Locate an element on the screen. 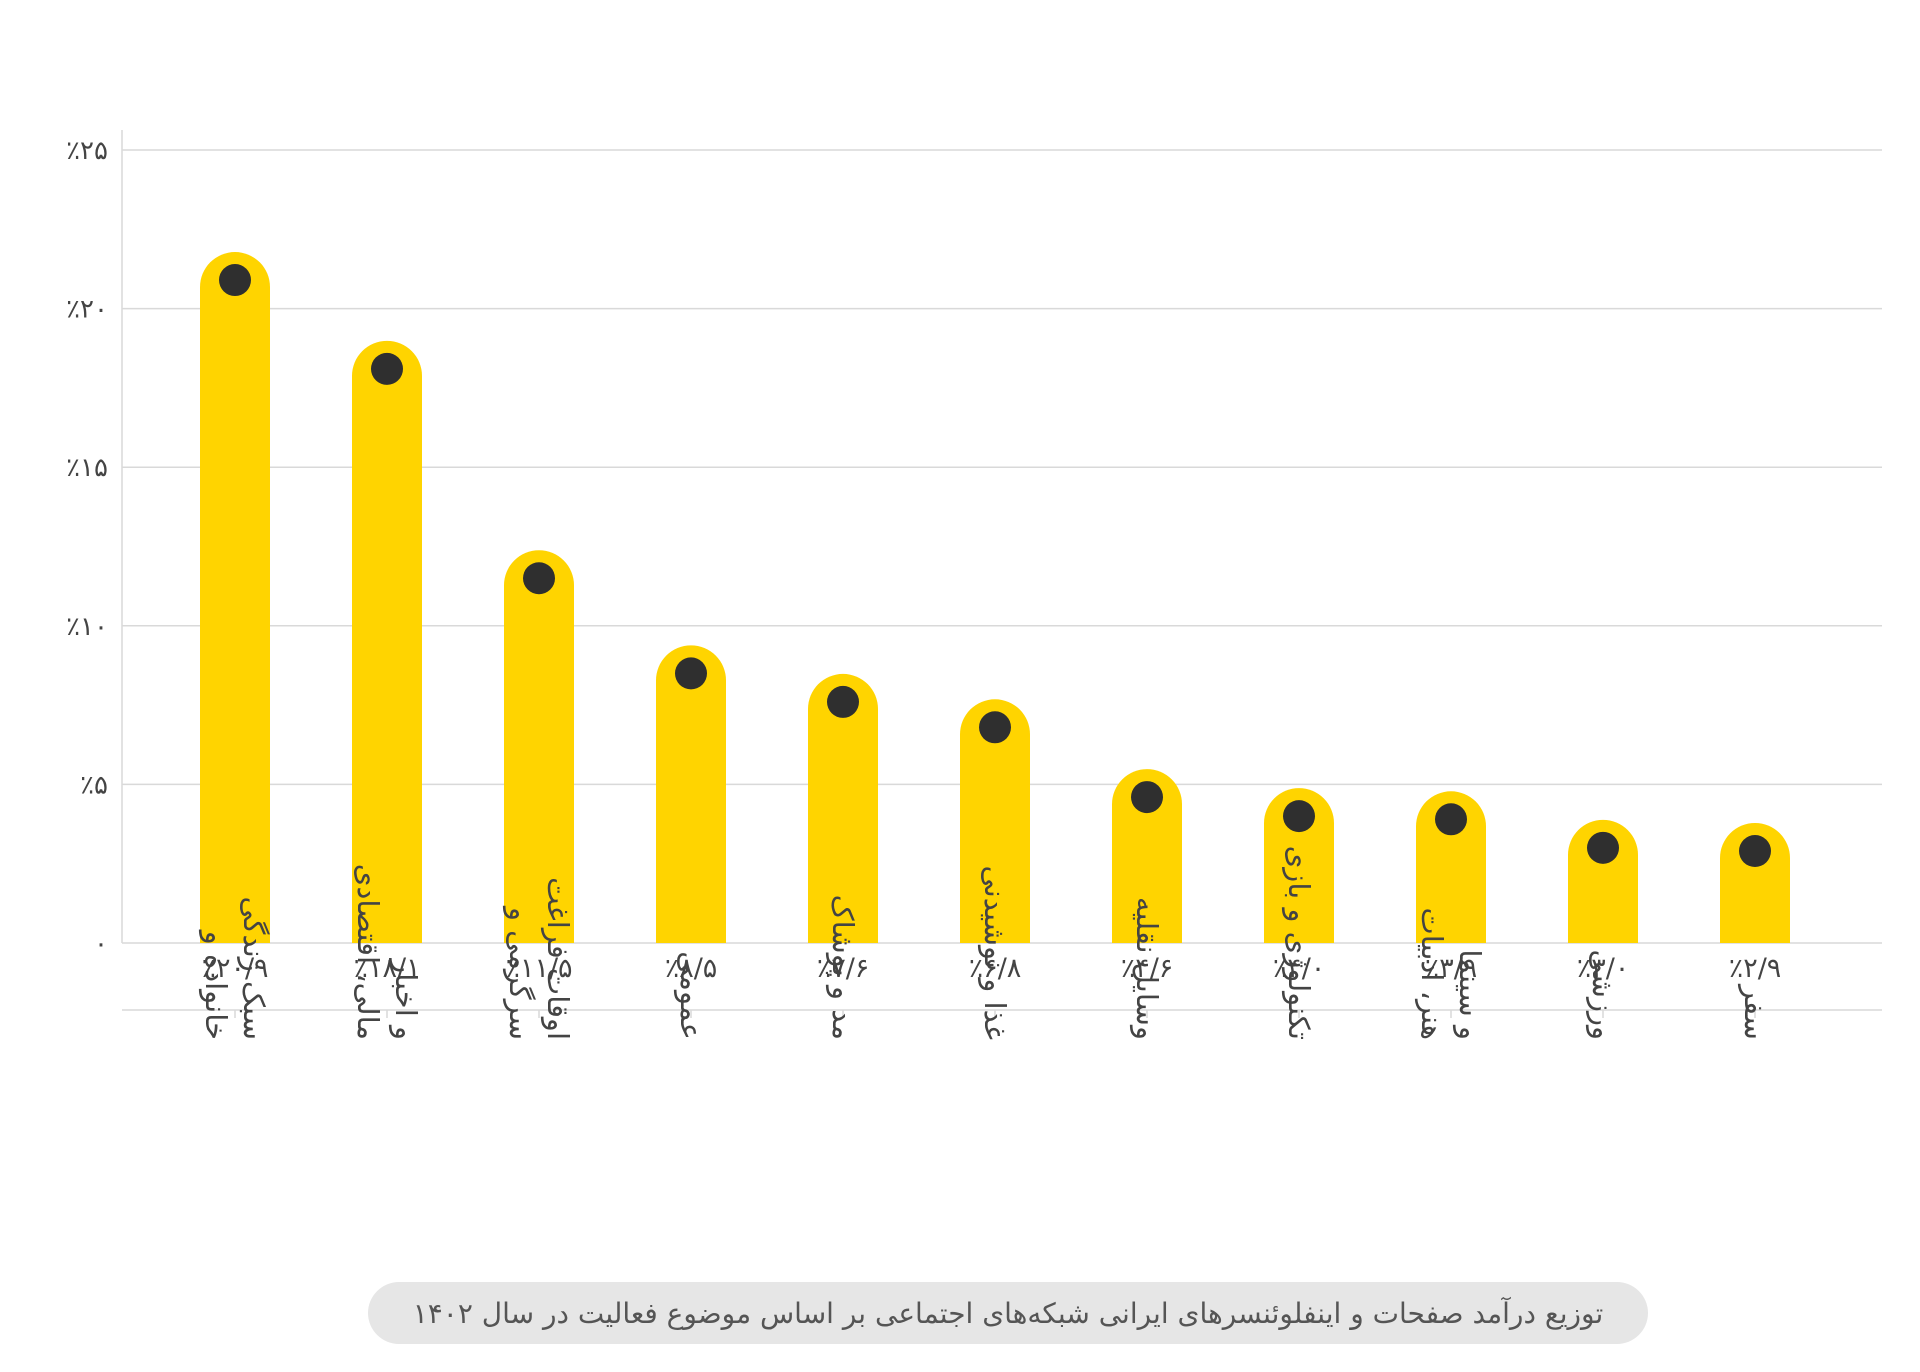 The height and width of the screenshot is (1372, 1920). category-label: وسایل نقلیه is located at coordinates (1147, 968).